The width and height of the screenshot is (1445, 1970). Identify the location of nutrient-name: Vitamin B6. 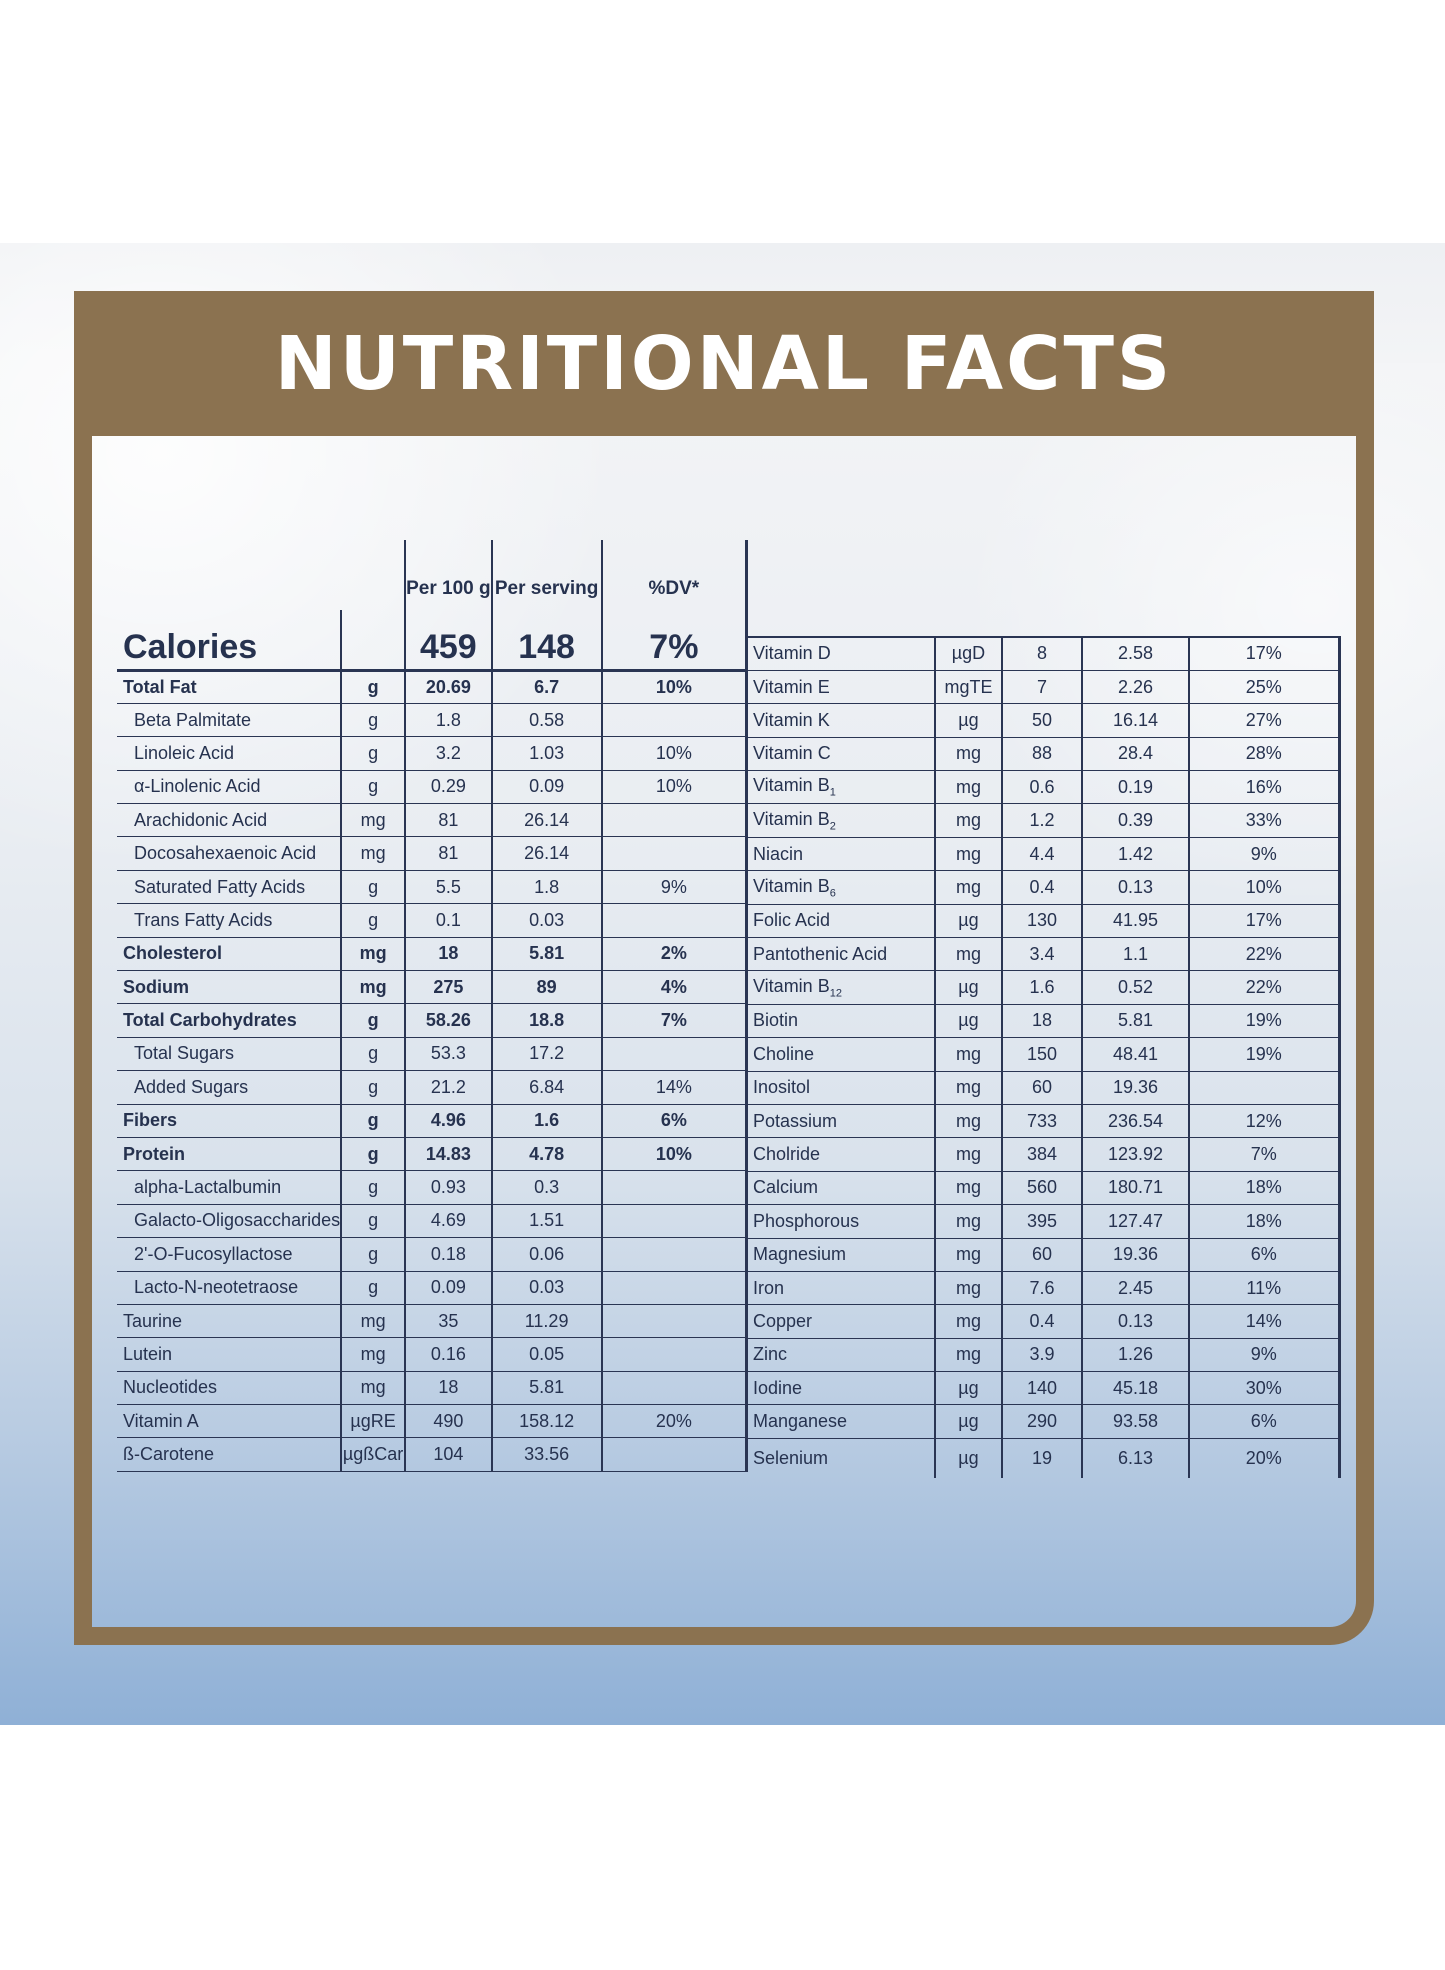
(840, 887).